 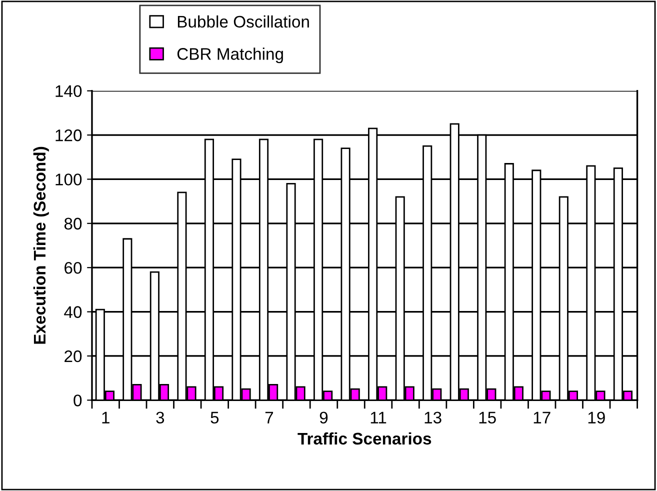 I want to click on x-tick-label: 13, so click(x=433, y=418).